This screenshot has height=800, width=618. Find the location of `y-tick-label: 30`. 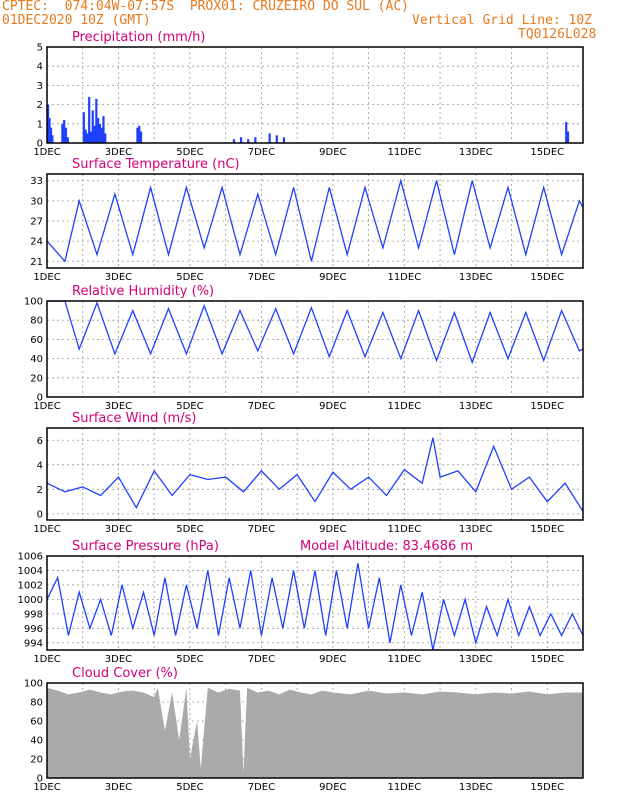

y-tick-label: 30 is located at coordinates (36, 201).